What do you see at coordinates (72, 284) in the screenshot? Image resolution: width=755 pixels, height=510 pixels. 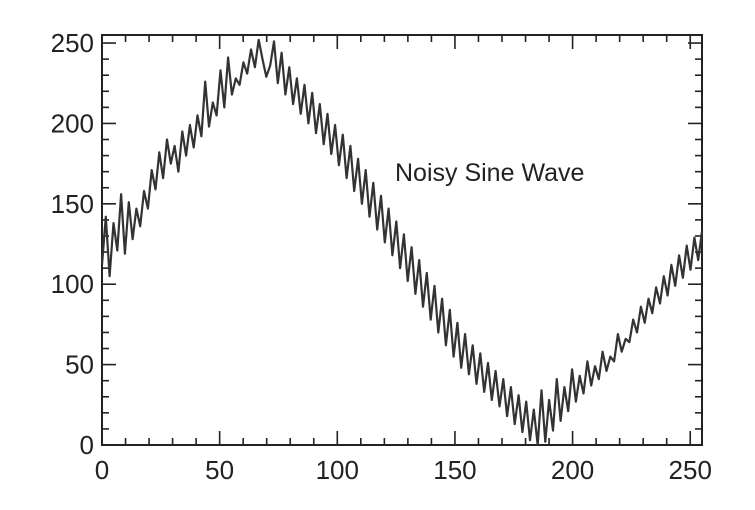 I see `y-tick-label: 100` at bounding box center [72, 284].